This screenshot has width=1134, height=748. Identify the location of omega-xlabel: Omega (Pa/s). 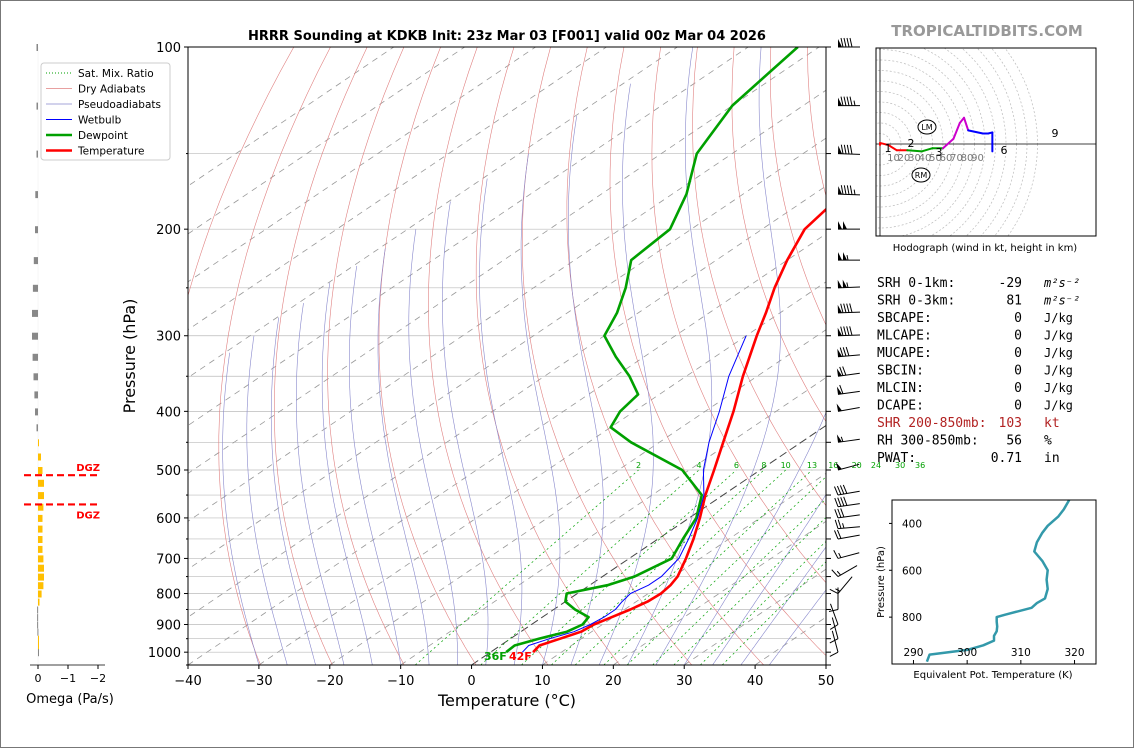
(70, 699).